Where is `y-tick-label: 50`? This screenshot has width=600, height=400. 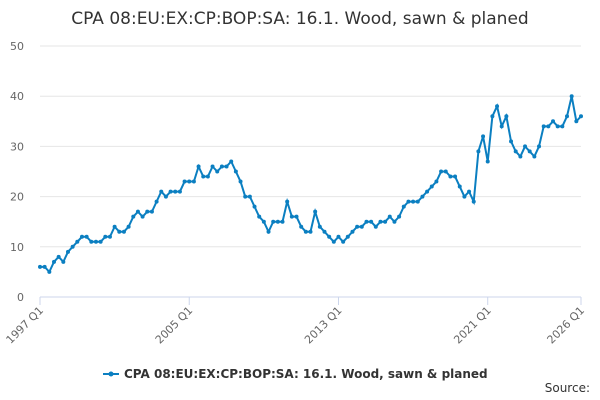 y-tick-label: 50 is located at coordinates (17, 46).